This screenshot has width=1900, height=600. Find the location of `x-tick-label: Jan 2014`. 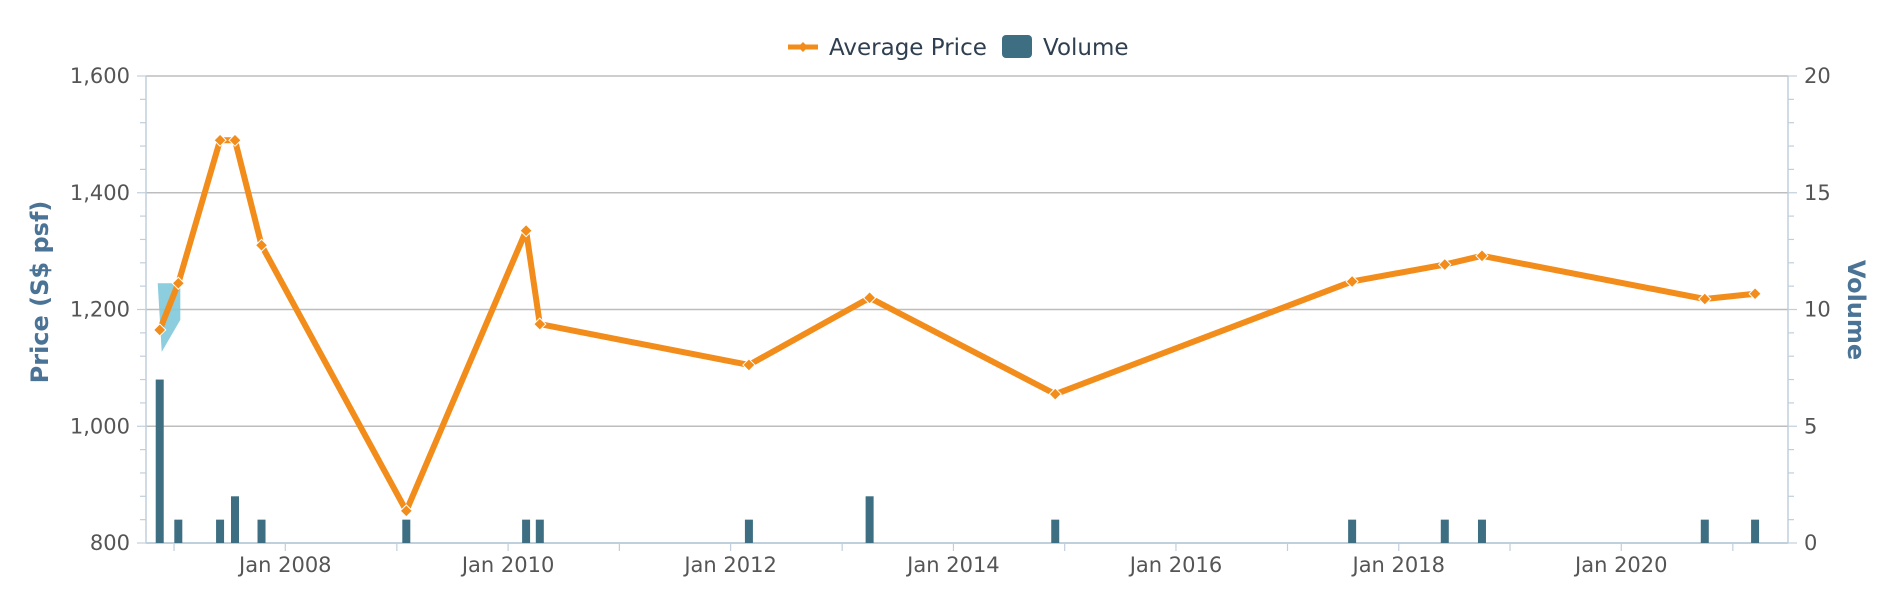

x-tick-label: Jan 2014 is located at coordinates (952, 565).